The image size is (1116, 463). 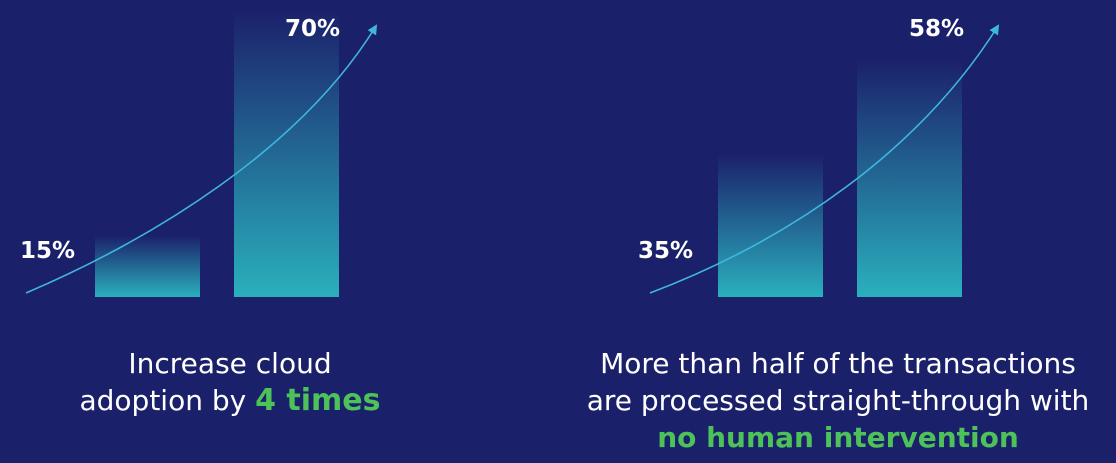 What do you see at coordinates (230, 363) in the screenshot?
I see `caption-line-1: Increase cloud` at bounding box center [230, 363].